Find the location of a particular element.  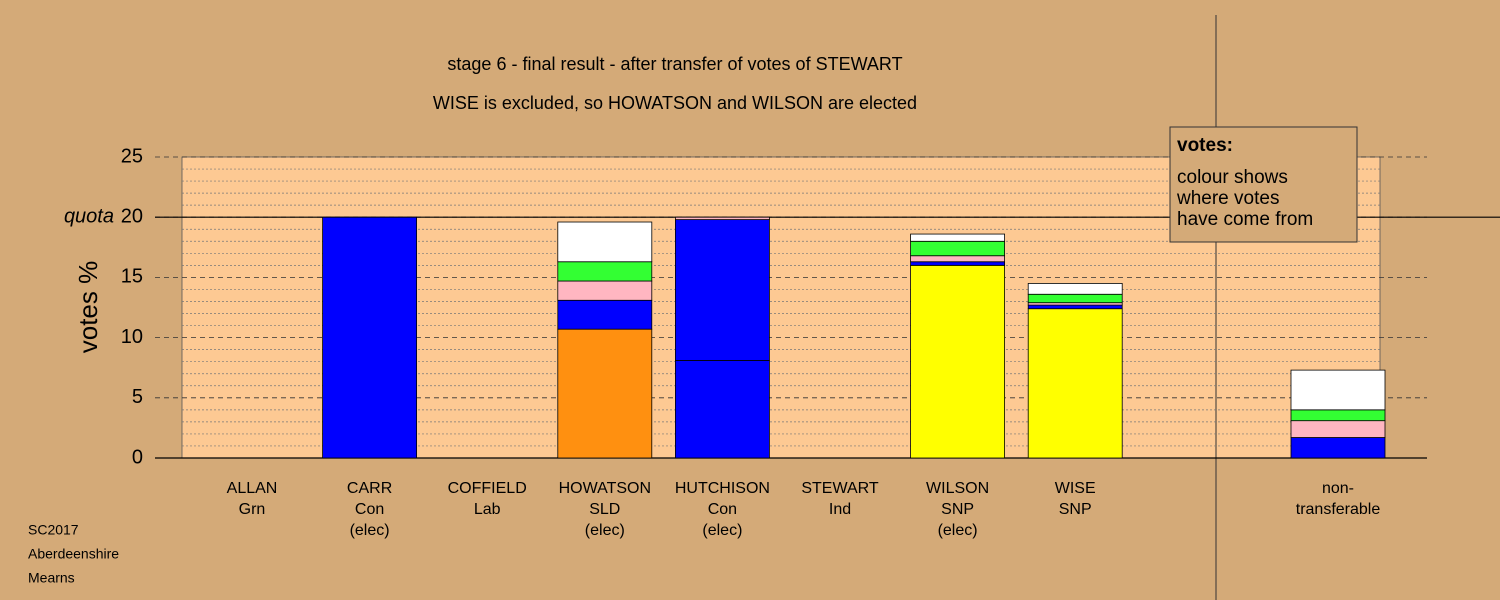

x-tick-label: WISE is located at coordinates (1075, 488).